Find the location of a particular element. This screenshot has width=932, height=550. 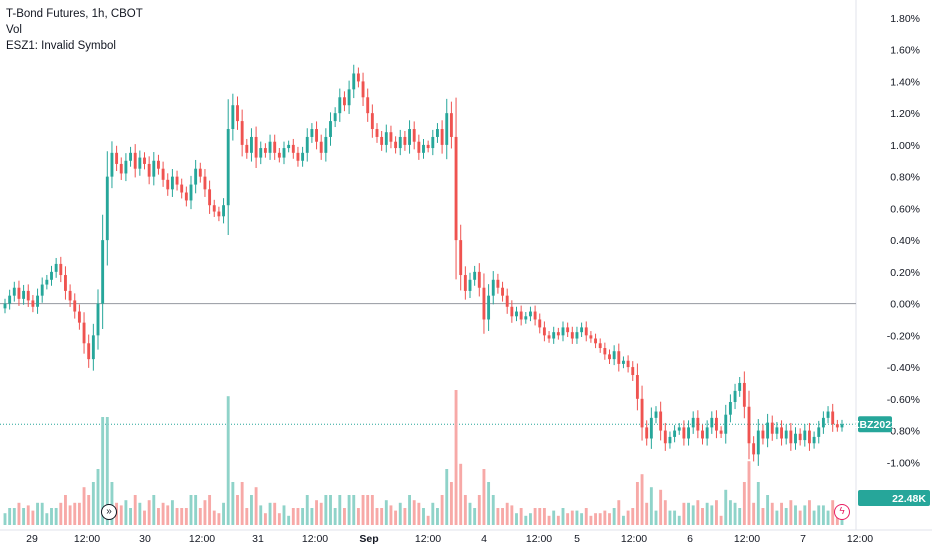

price-tick-label: 1.60% is located at coordinates (905, 51).